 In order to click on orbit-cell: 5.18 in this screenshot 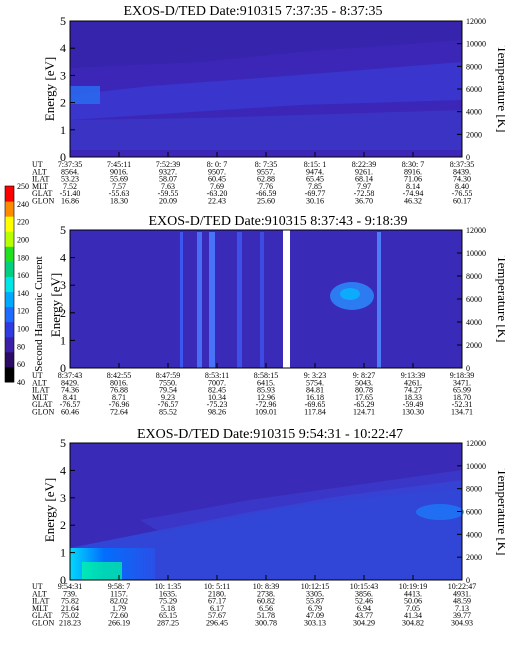, I will do `click(168, 608)`.